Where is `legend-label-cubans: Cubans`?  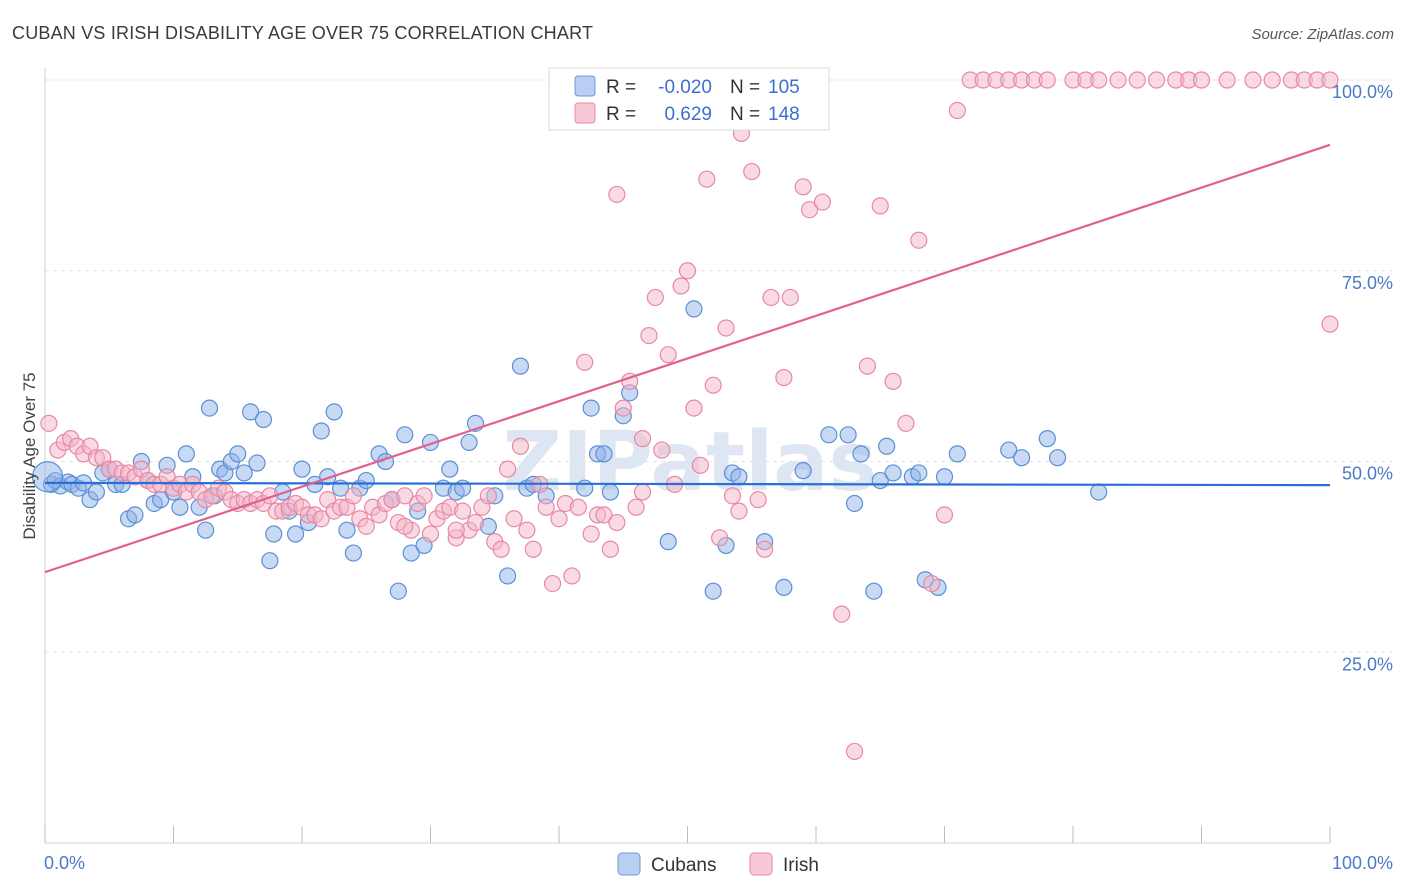
legend-label-cubans: Cubans is located at coordinates (684, 865).